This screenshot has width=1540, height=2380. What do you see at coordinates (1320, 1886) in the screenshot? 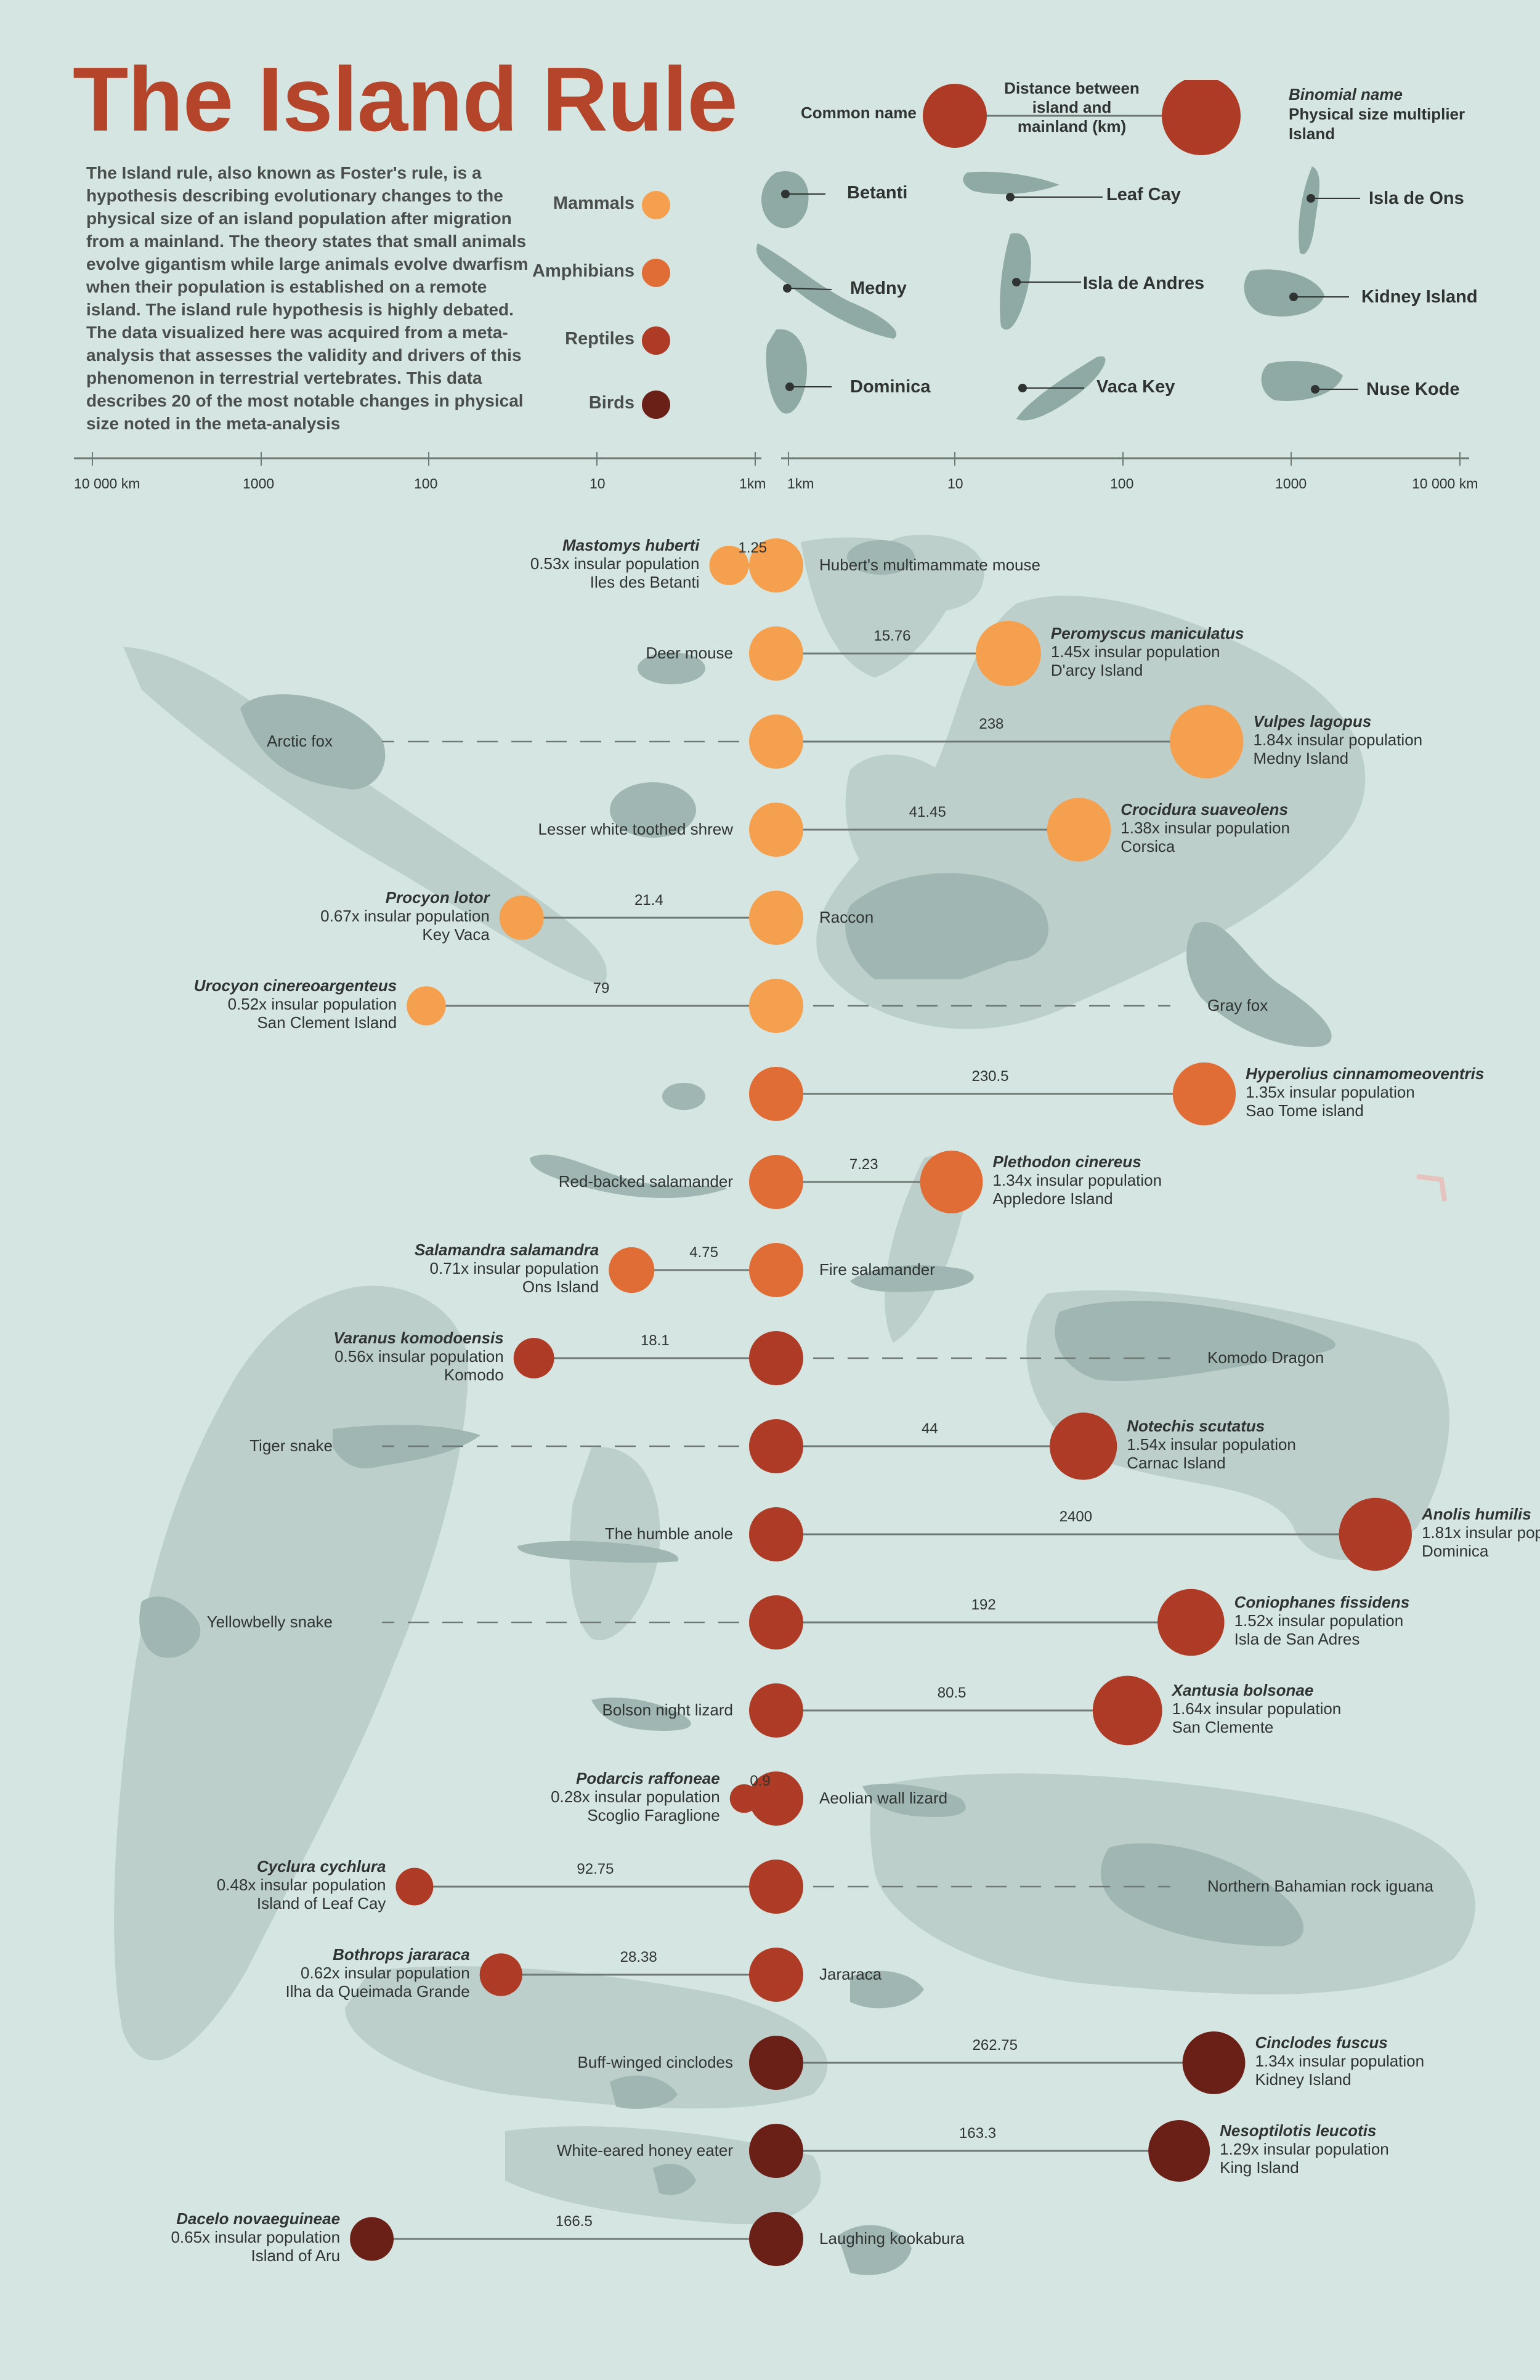
I see `common-name: Northern Bahamian rock iguana` at bounding box center [1320, 1886].